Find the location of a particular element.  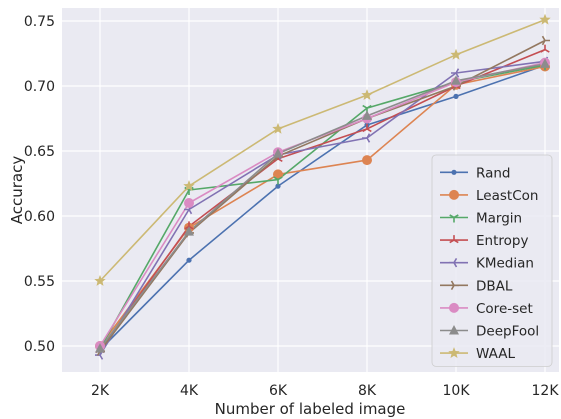

legend-marker-kmedian is located at coordinates (453, 262).